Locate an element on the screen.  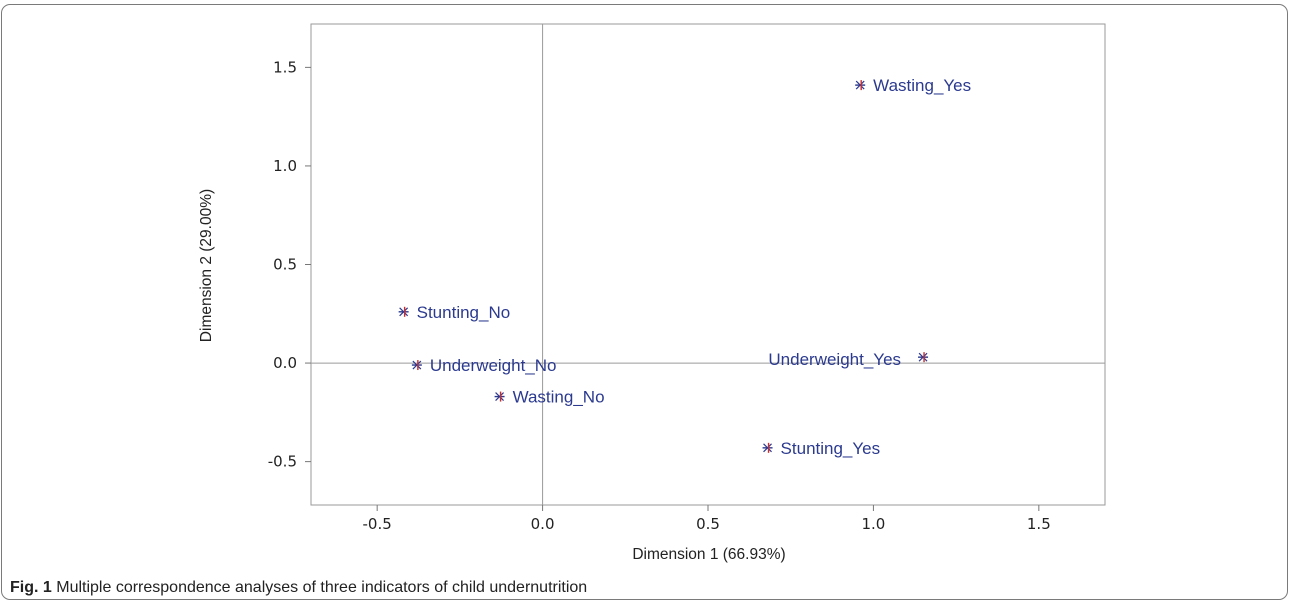
data-point: Underweight_No is located at coordinates (484, 365).